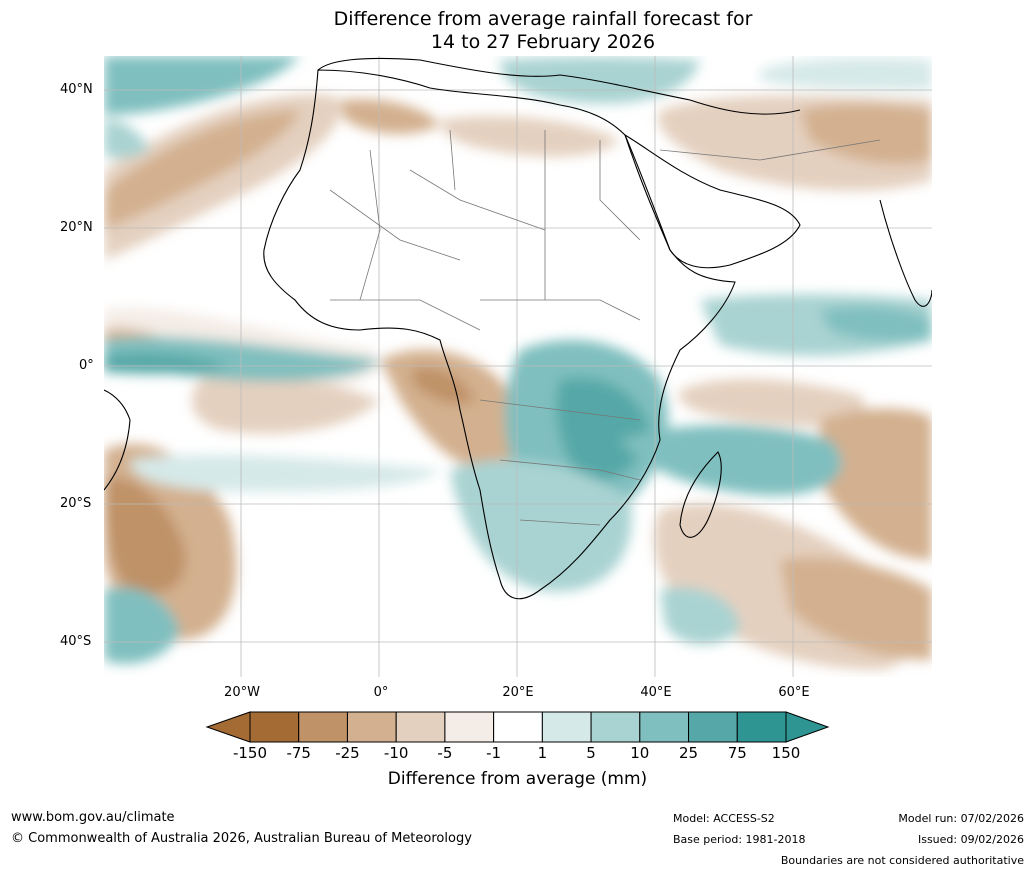 Image resolution: width=1035 pixels, height=873 pixels. What do you see at coordinates (228, 727) in the screenshot?
I see `colorbar-under-arrow` at bounding box center [228, 727].